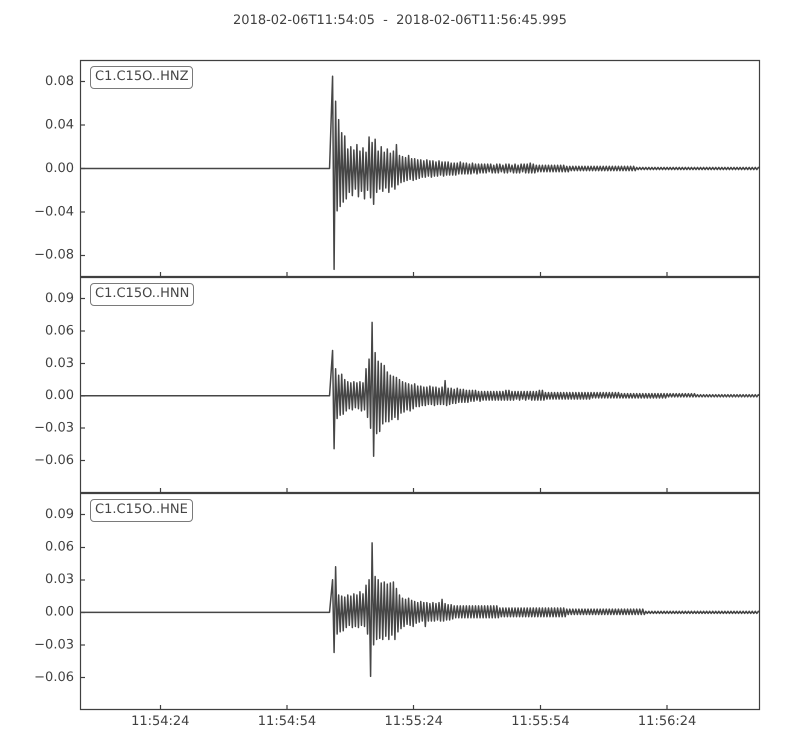 Image resolution: width=800 pixels, height=750 pixels. Describe the element at coordinates (667, 722) in the screenshot. I see `x-tick-label: 11:56:24` at that location.